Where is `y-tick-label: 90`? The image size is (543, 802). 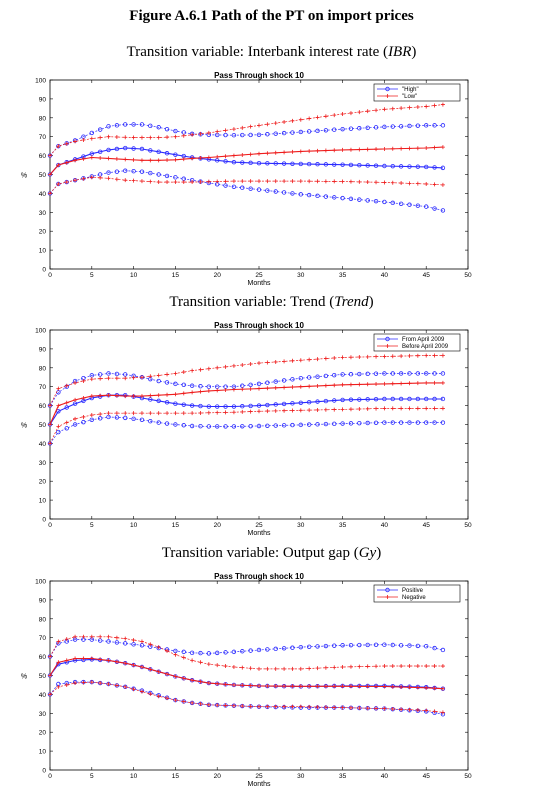 y-tick-label: 90 is located at coordinates (43, 600).